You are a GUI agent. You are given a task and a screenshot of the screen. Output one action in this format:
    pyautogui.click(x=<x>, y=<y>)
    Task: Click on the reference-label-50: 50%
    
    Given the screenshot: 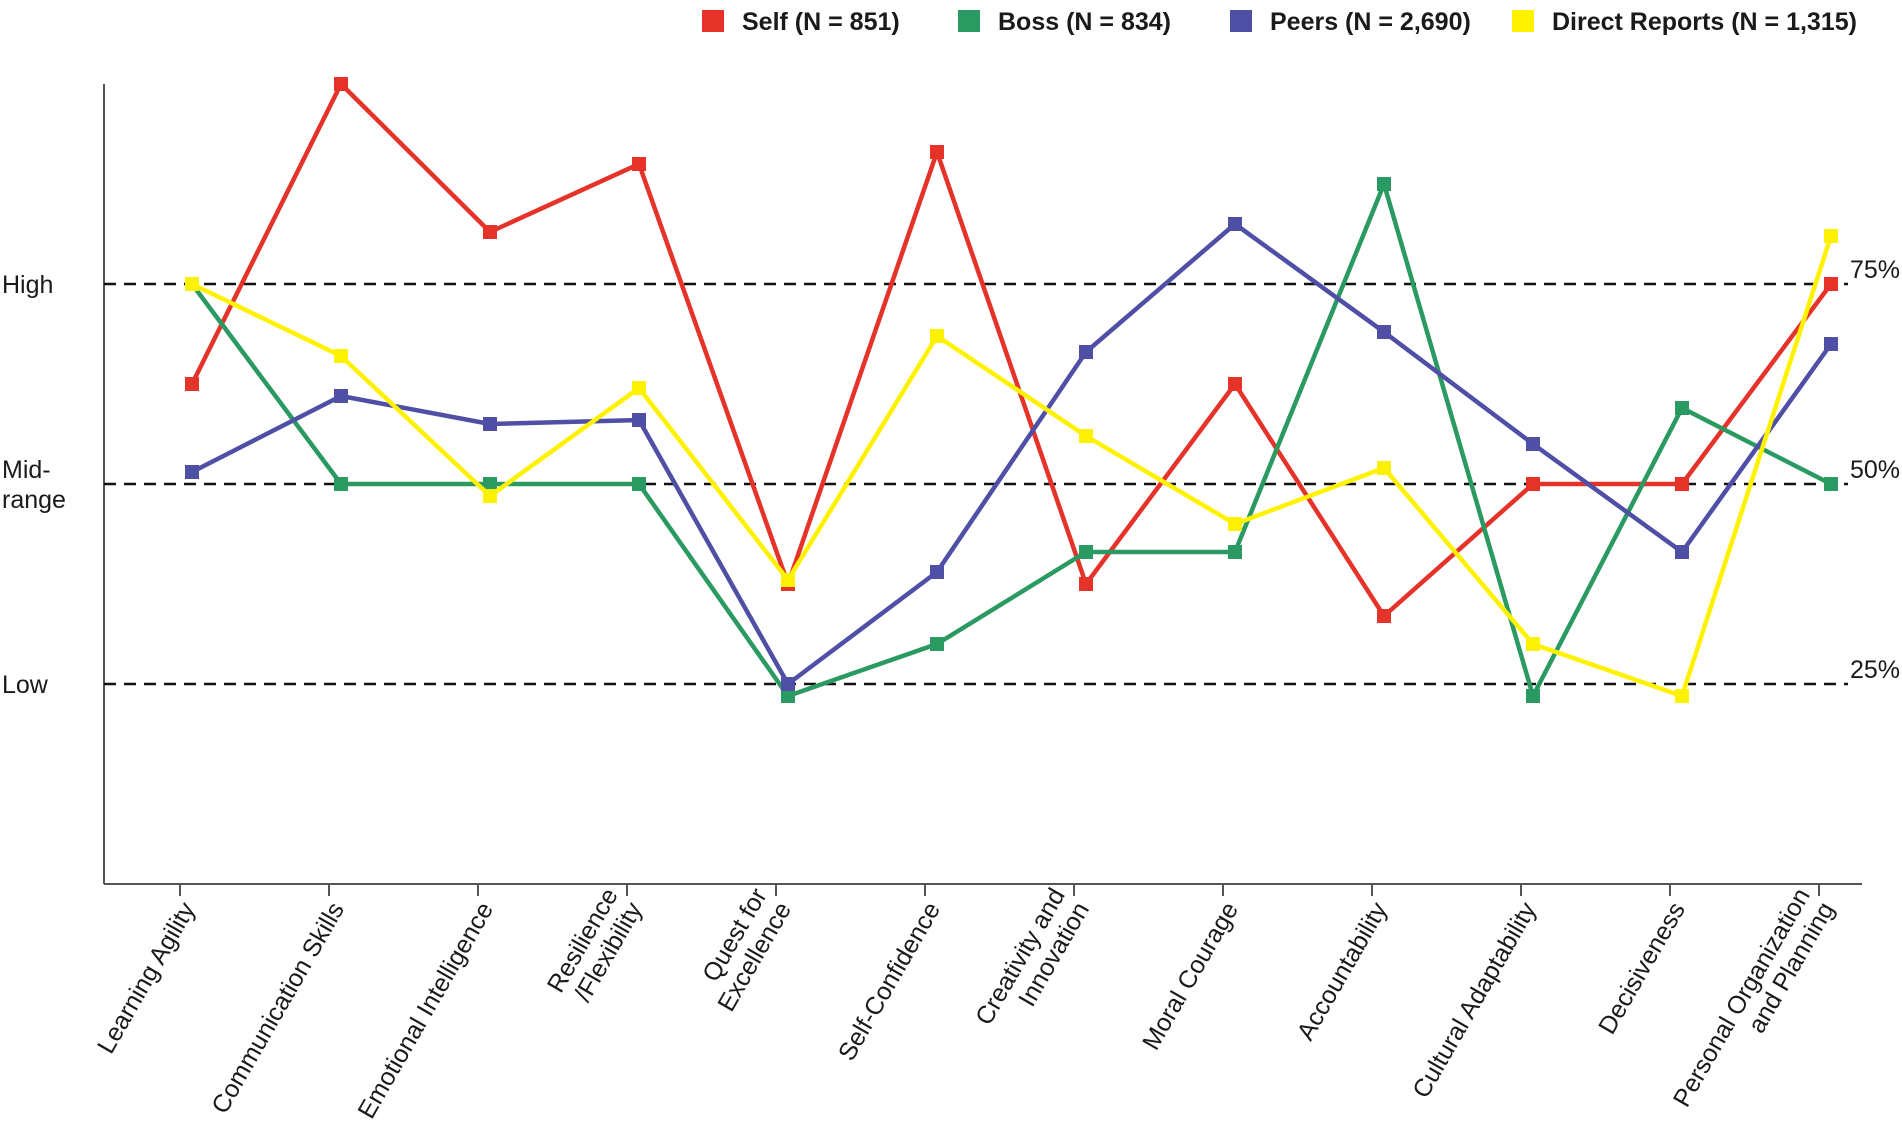 What is the action you would take?
    pyautogui.click(x=1875, y=470)
    